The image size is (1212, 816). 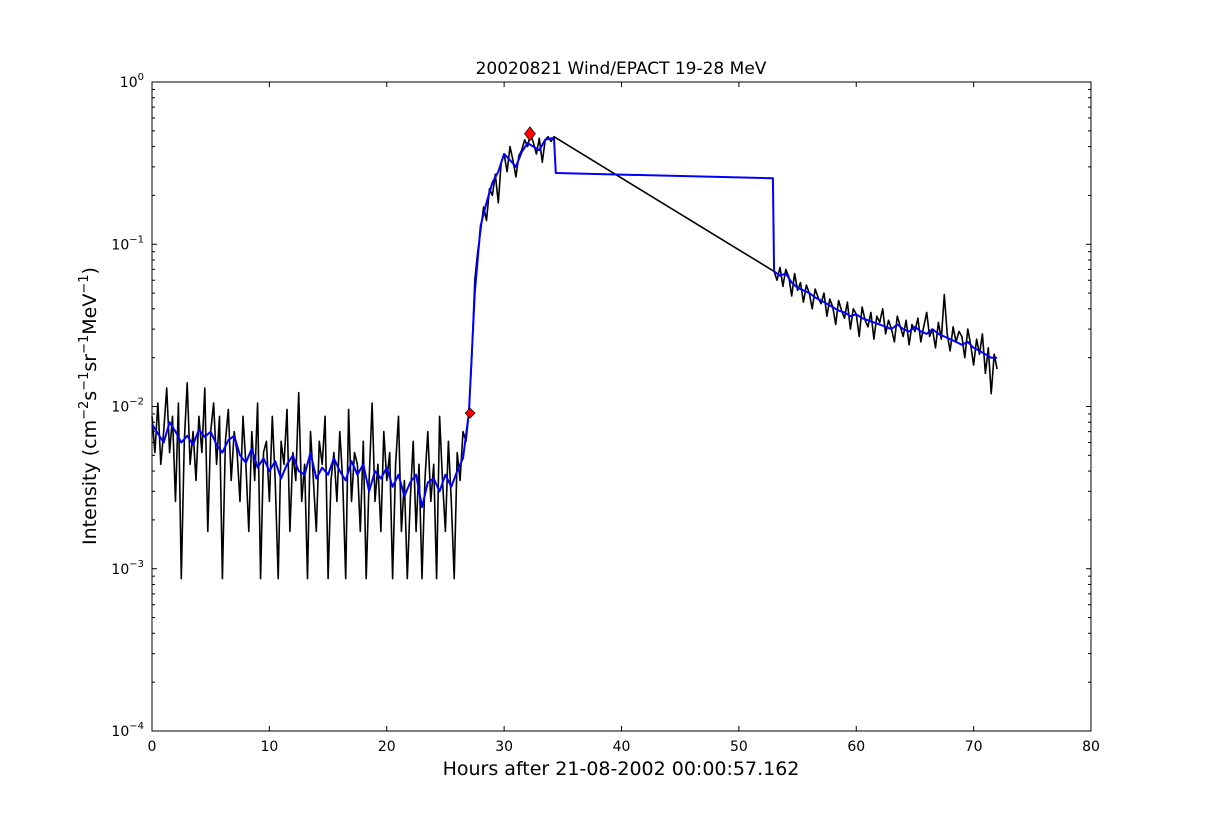 I want to click on x-tick-label: 10, so click(x=269, y=747).